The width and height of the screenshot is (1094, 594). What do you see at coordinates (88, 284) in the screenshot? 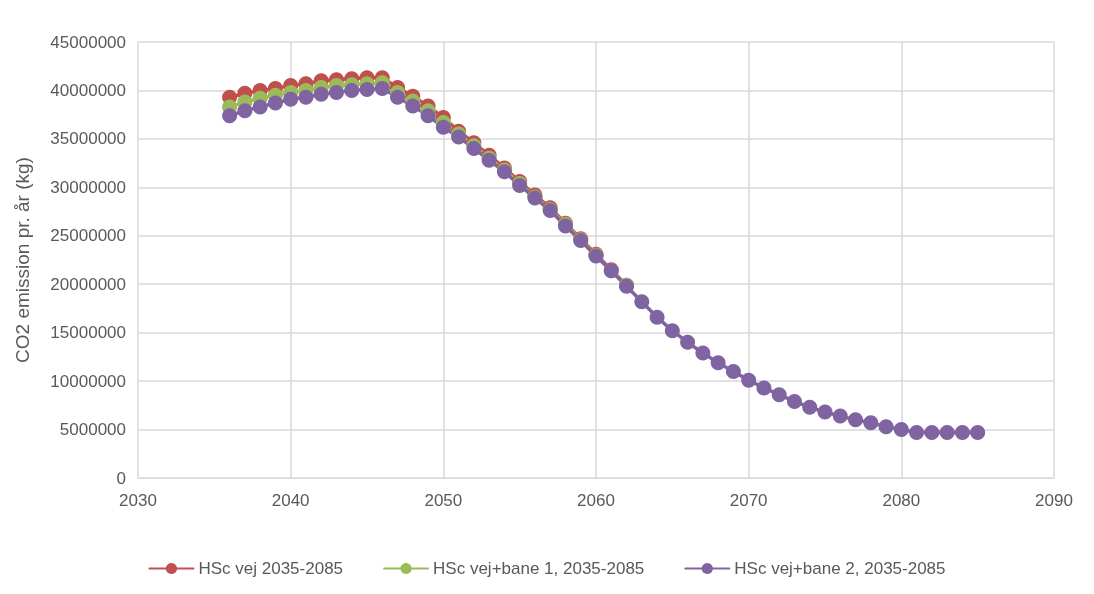
I see `y-tick-label: 20000000` at bounding box center [88, 284].